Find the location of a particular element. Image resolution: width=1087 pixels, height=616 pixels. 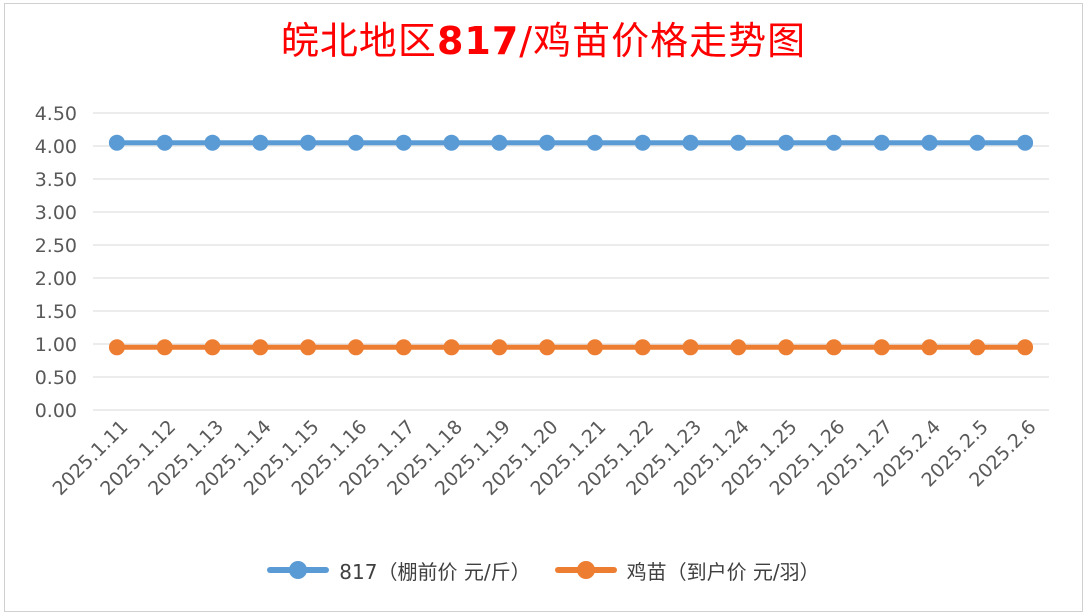

legend-item-chick: 鸡苗（到户价 元/羽） is located at coordinates (687, 570).